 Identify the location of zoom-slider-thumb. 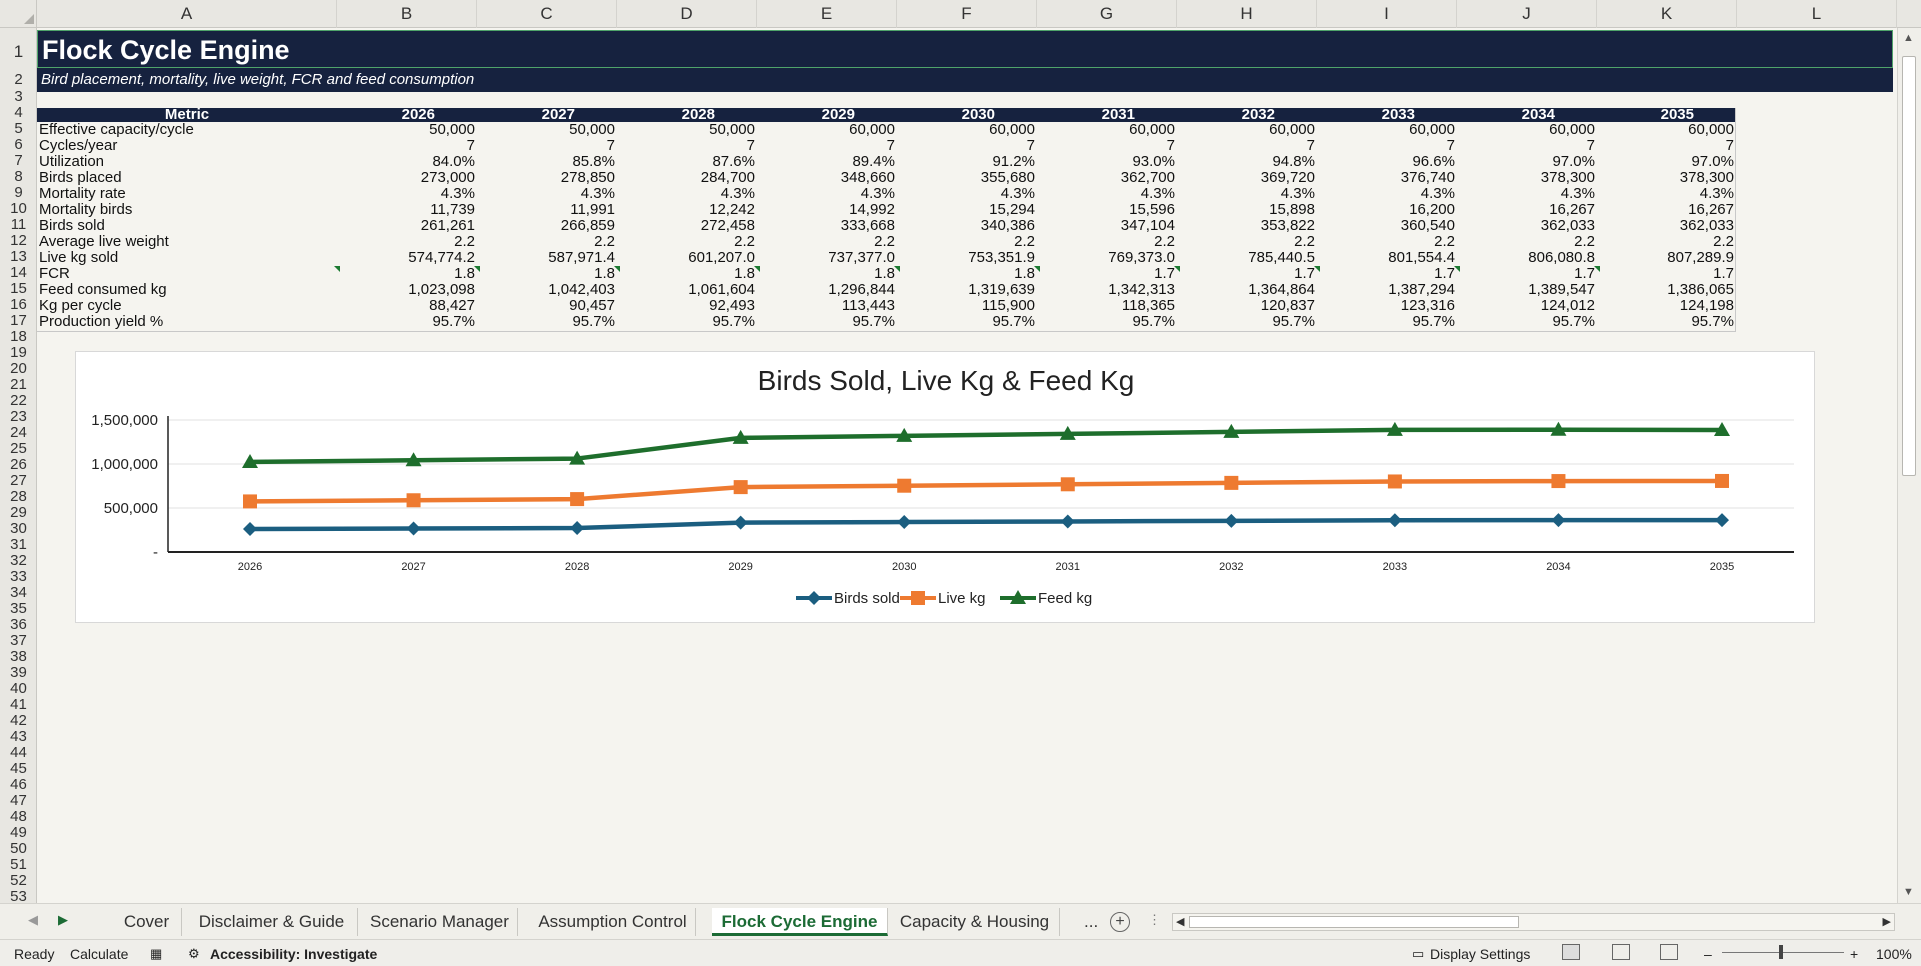
(1781, 952).